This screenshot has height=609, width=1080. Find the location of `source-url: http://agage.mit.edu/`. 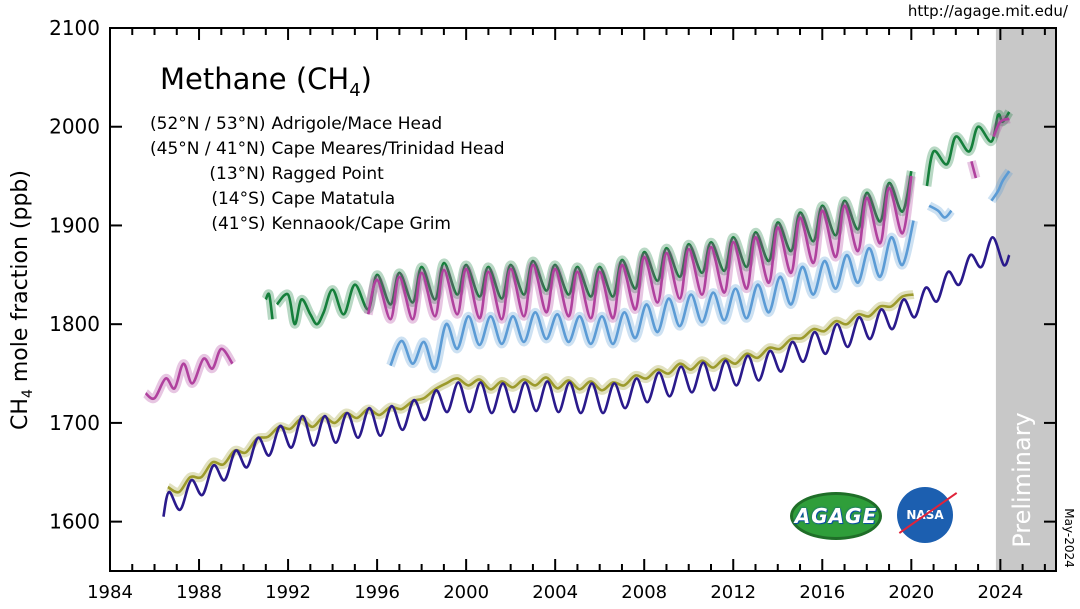

source-url: http://agage.mit.edu/ is located at coordinates (987, 11).